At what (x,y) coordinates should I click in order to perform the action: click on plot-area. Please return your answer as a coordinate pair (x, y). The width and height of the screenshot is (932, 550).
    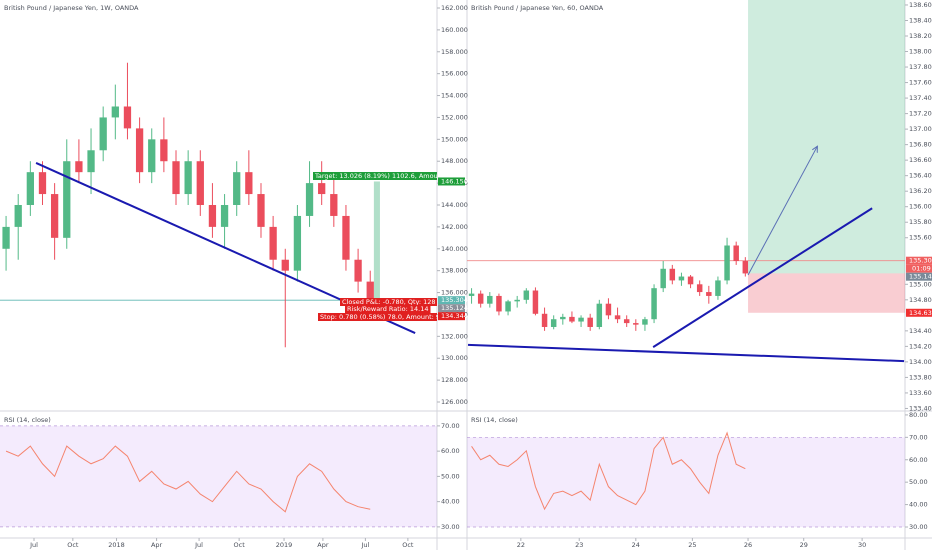
    Looking at the image, I should click on (686, 479).